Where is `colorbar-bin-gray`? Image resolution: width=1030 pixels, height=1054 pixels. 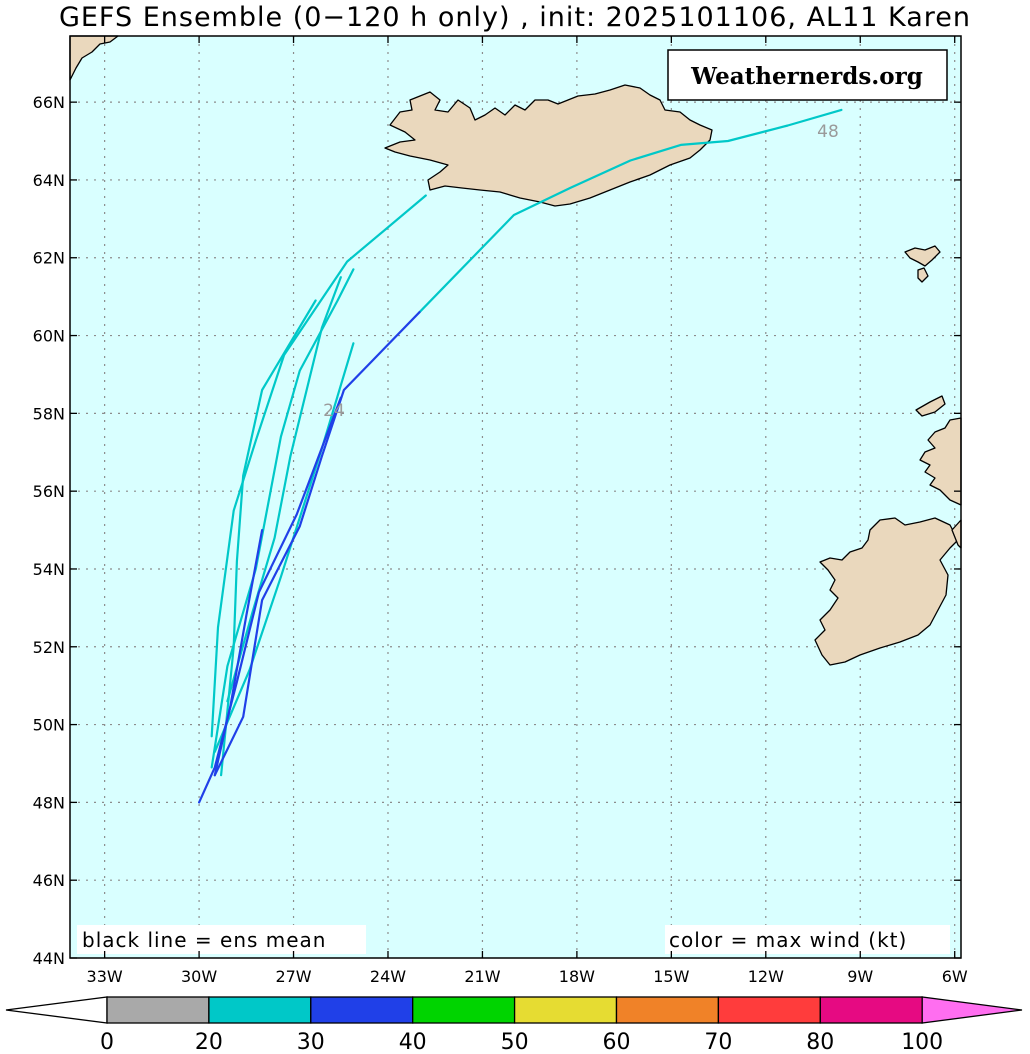 colorbar-bin-gray is located at coordinates (158, 1010).